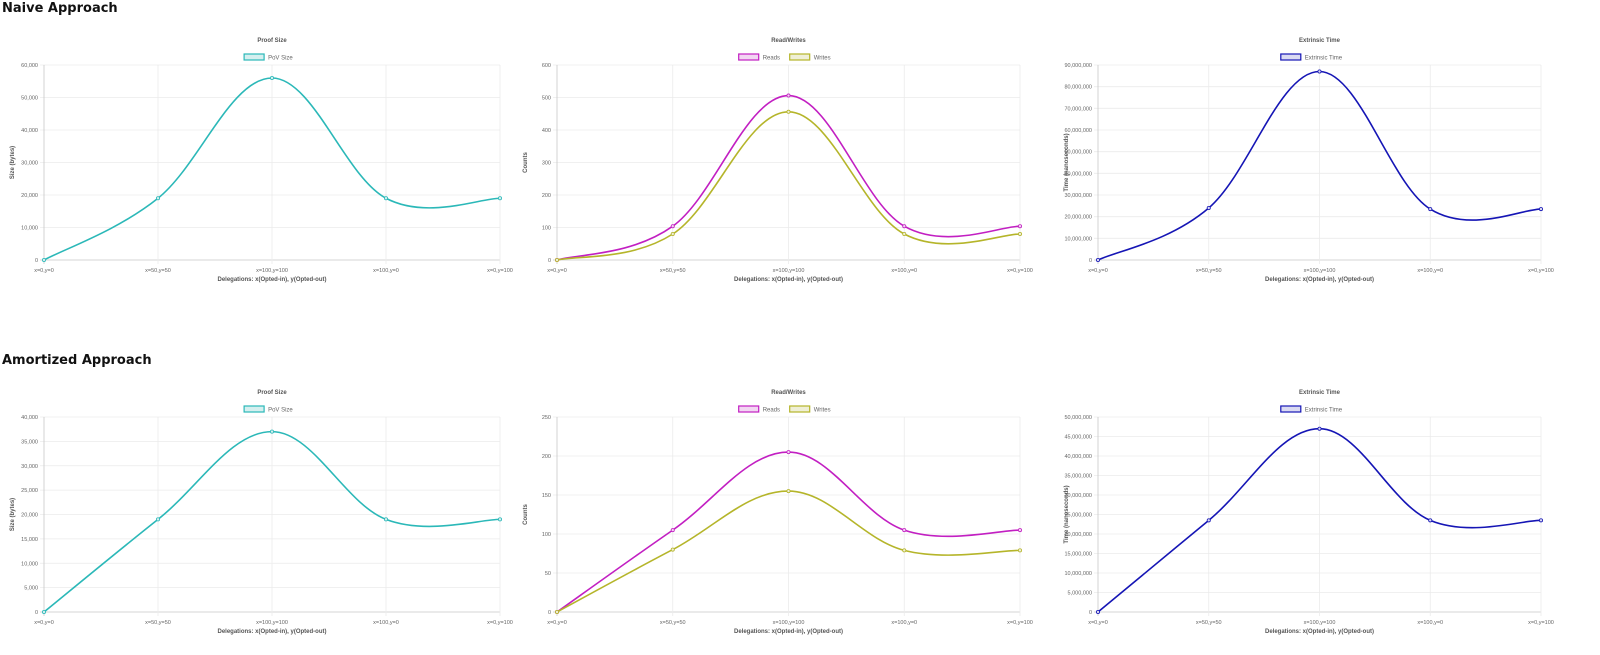 Image resolution: width=1600 pixels, height=655 pixels. Describe the element at coordinates (31, 589) in the screenshot. I see `y-tick-label: 5,000` at that location.